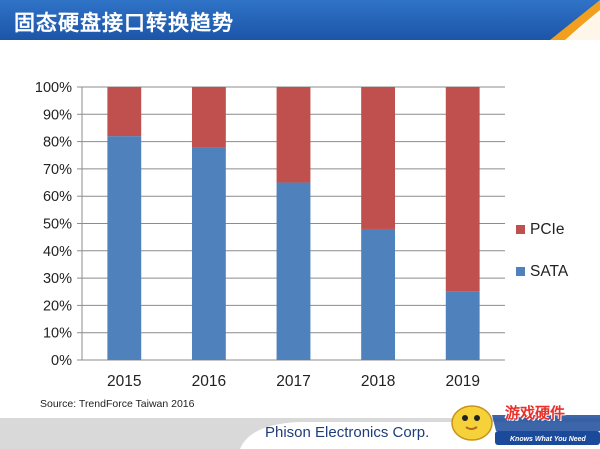 The image size is (600, 449). I want to click on bar-sata-2018, so click(378, 294).